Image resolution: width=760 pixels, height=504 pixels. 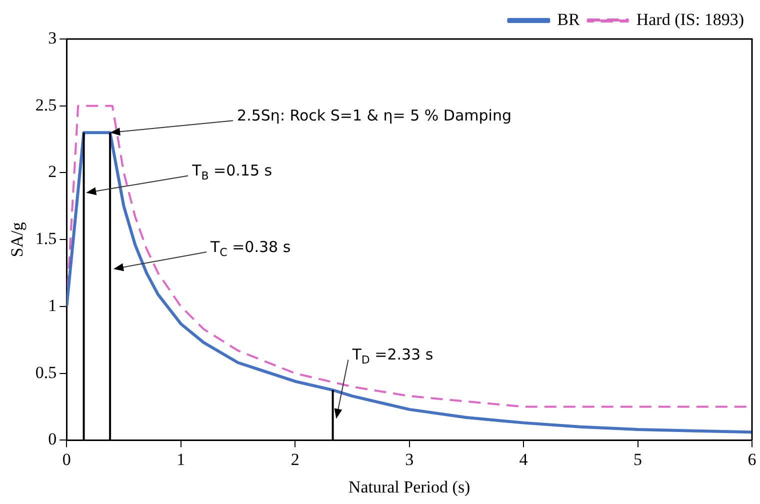 I want to click on x-tick-label: 5, so click(x=638, y=459).